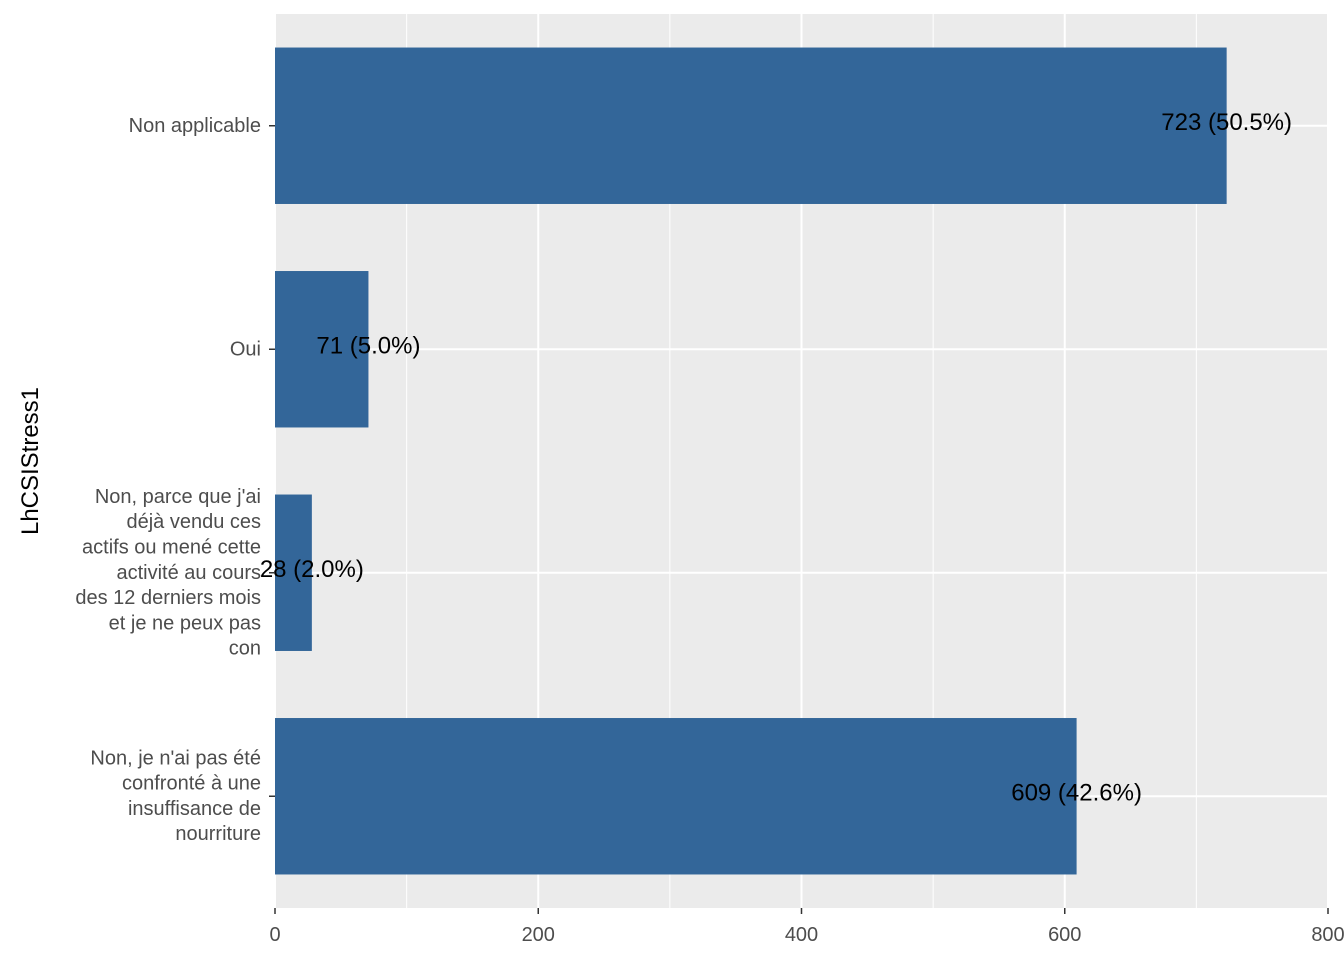 The height and width of the screenshot is (960, 1344). I want to click on category-label-line: Non, parce que j'ai, so click(178, 497).